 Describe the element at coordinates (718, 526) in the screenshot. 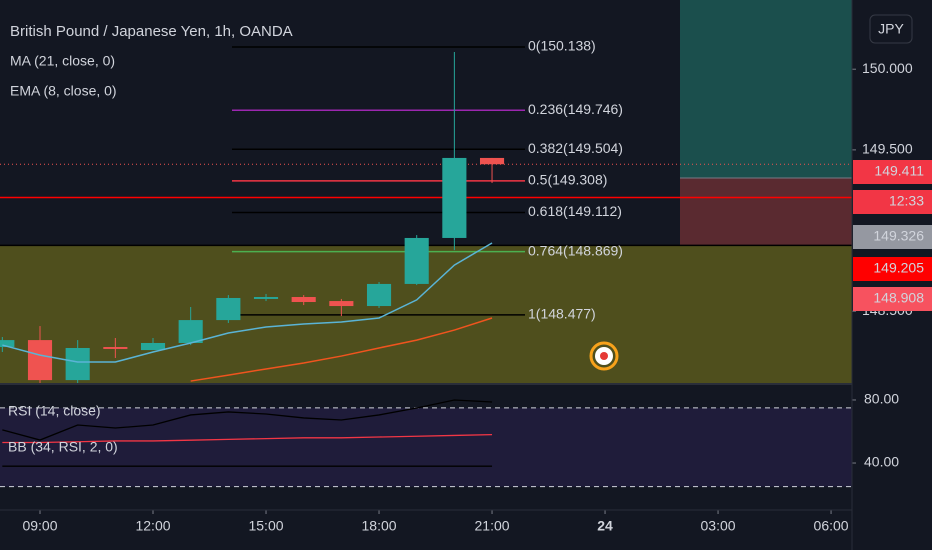

I see `x-tick-label: 03:00` at that location.